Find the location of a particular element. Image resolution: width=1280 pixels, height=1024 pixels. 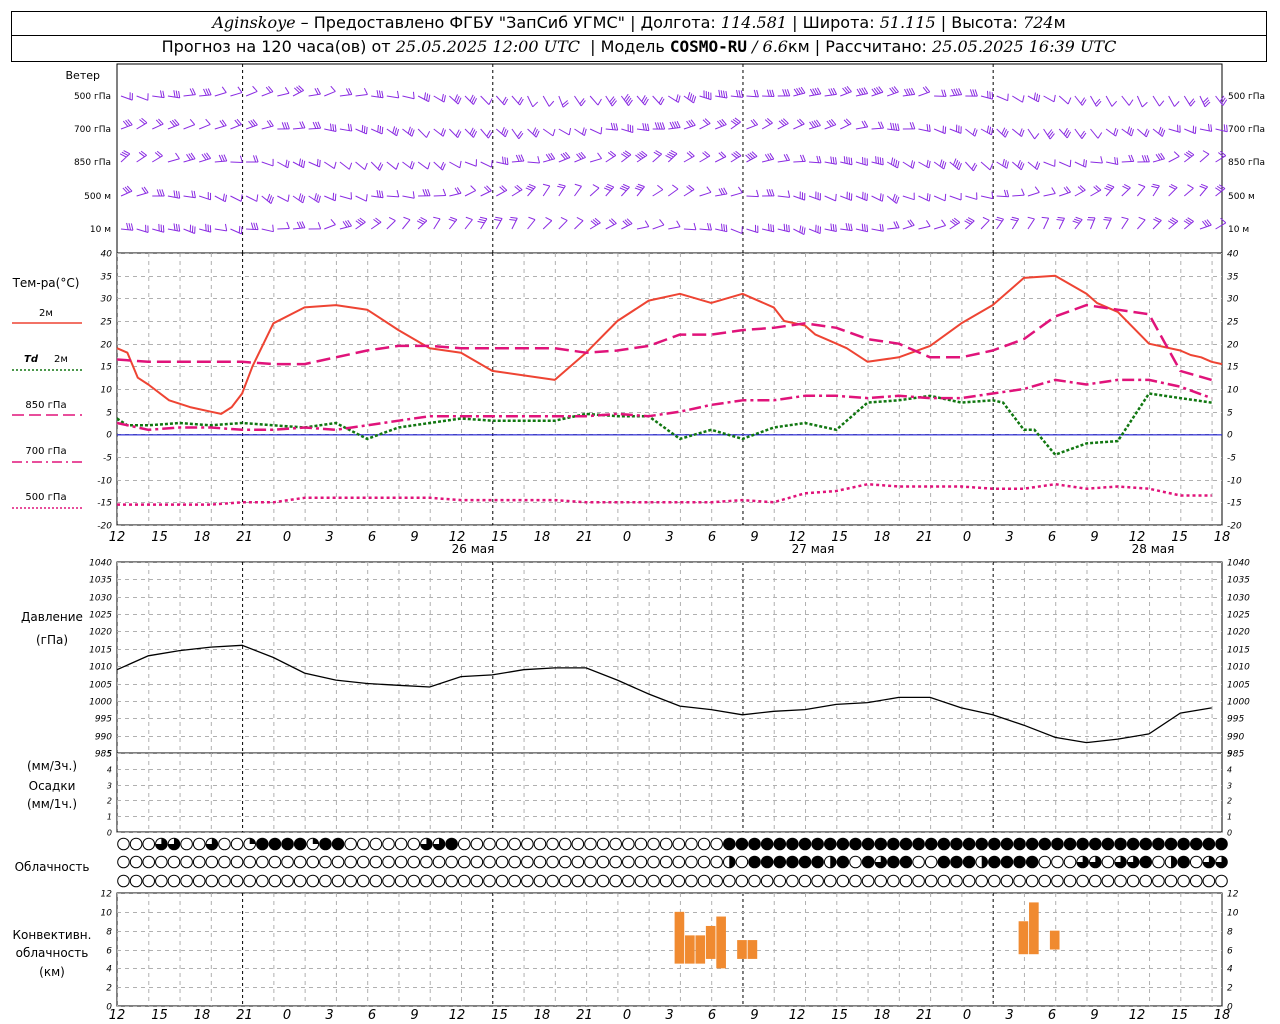

wind-level-right: 500 м is located at coordinates (1241, 197).